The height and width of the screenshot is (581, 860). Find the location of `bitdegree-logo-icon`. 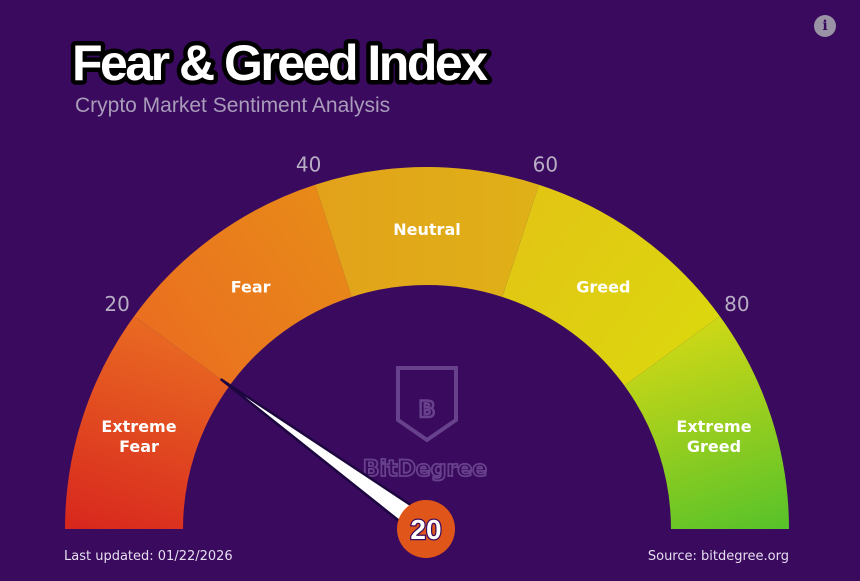

bitdegree-logo-icon is located at coordinates (427, 404).